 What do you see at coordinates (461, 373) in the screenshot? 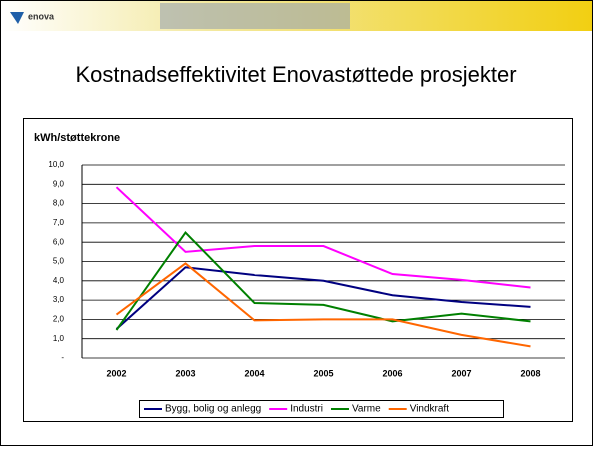
I see `x-tick-label: 2007` at bounding box center [461, 373].